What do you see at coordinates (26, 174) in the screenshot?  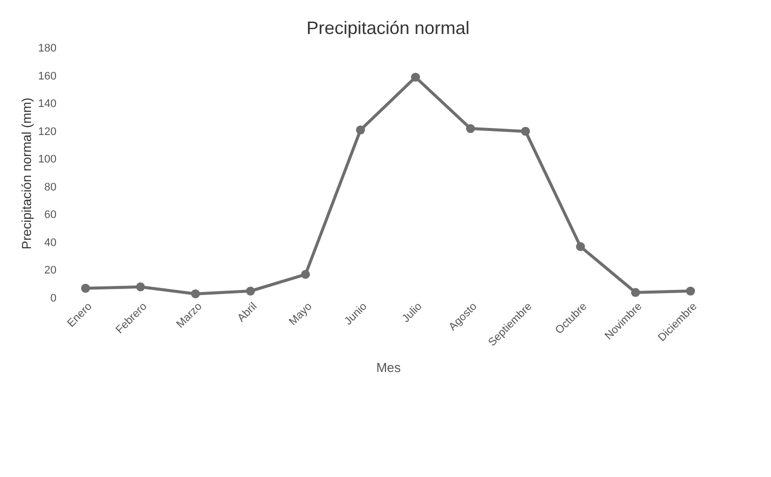 I see `y-axis-title: Precipitación normal (mm)` at bounding box center [26, 174].